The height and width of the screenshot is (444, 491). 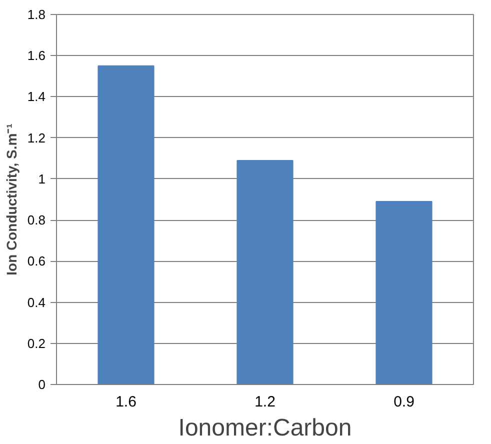 What do you see at coordinates (36, 343) in the screenshot?
I see `y-tick-label: 0.2` at bounding box center [36, 343].